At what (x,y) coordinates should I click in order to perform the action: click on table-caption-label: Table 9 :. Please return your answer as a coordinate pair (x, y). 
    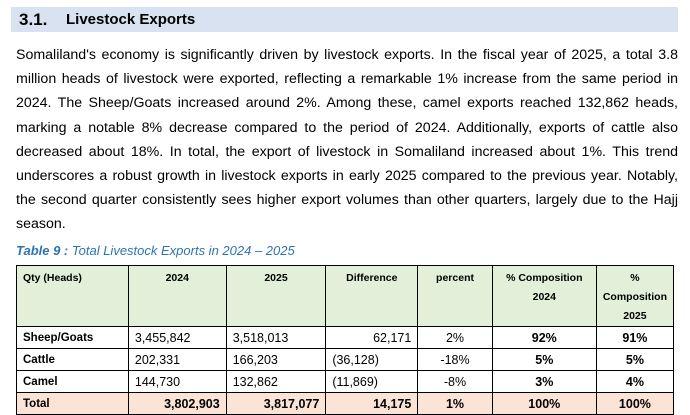
    Looking at the image, I should click on (42, 250).